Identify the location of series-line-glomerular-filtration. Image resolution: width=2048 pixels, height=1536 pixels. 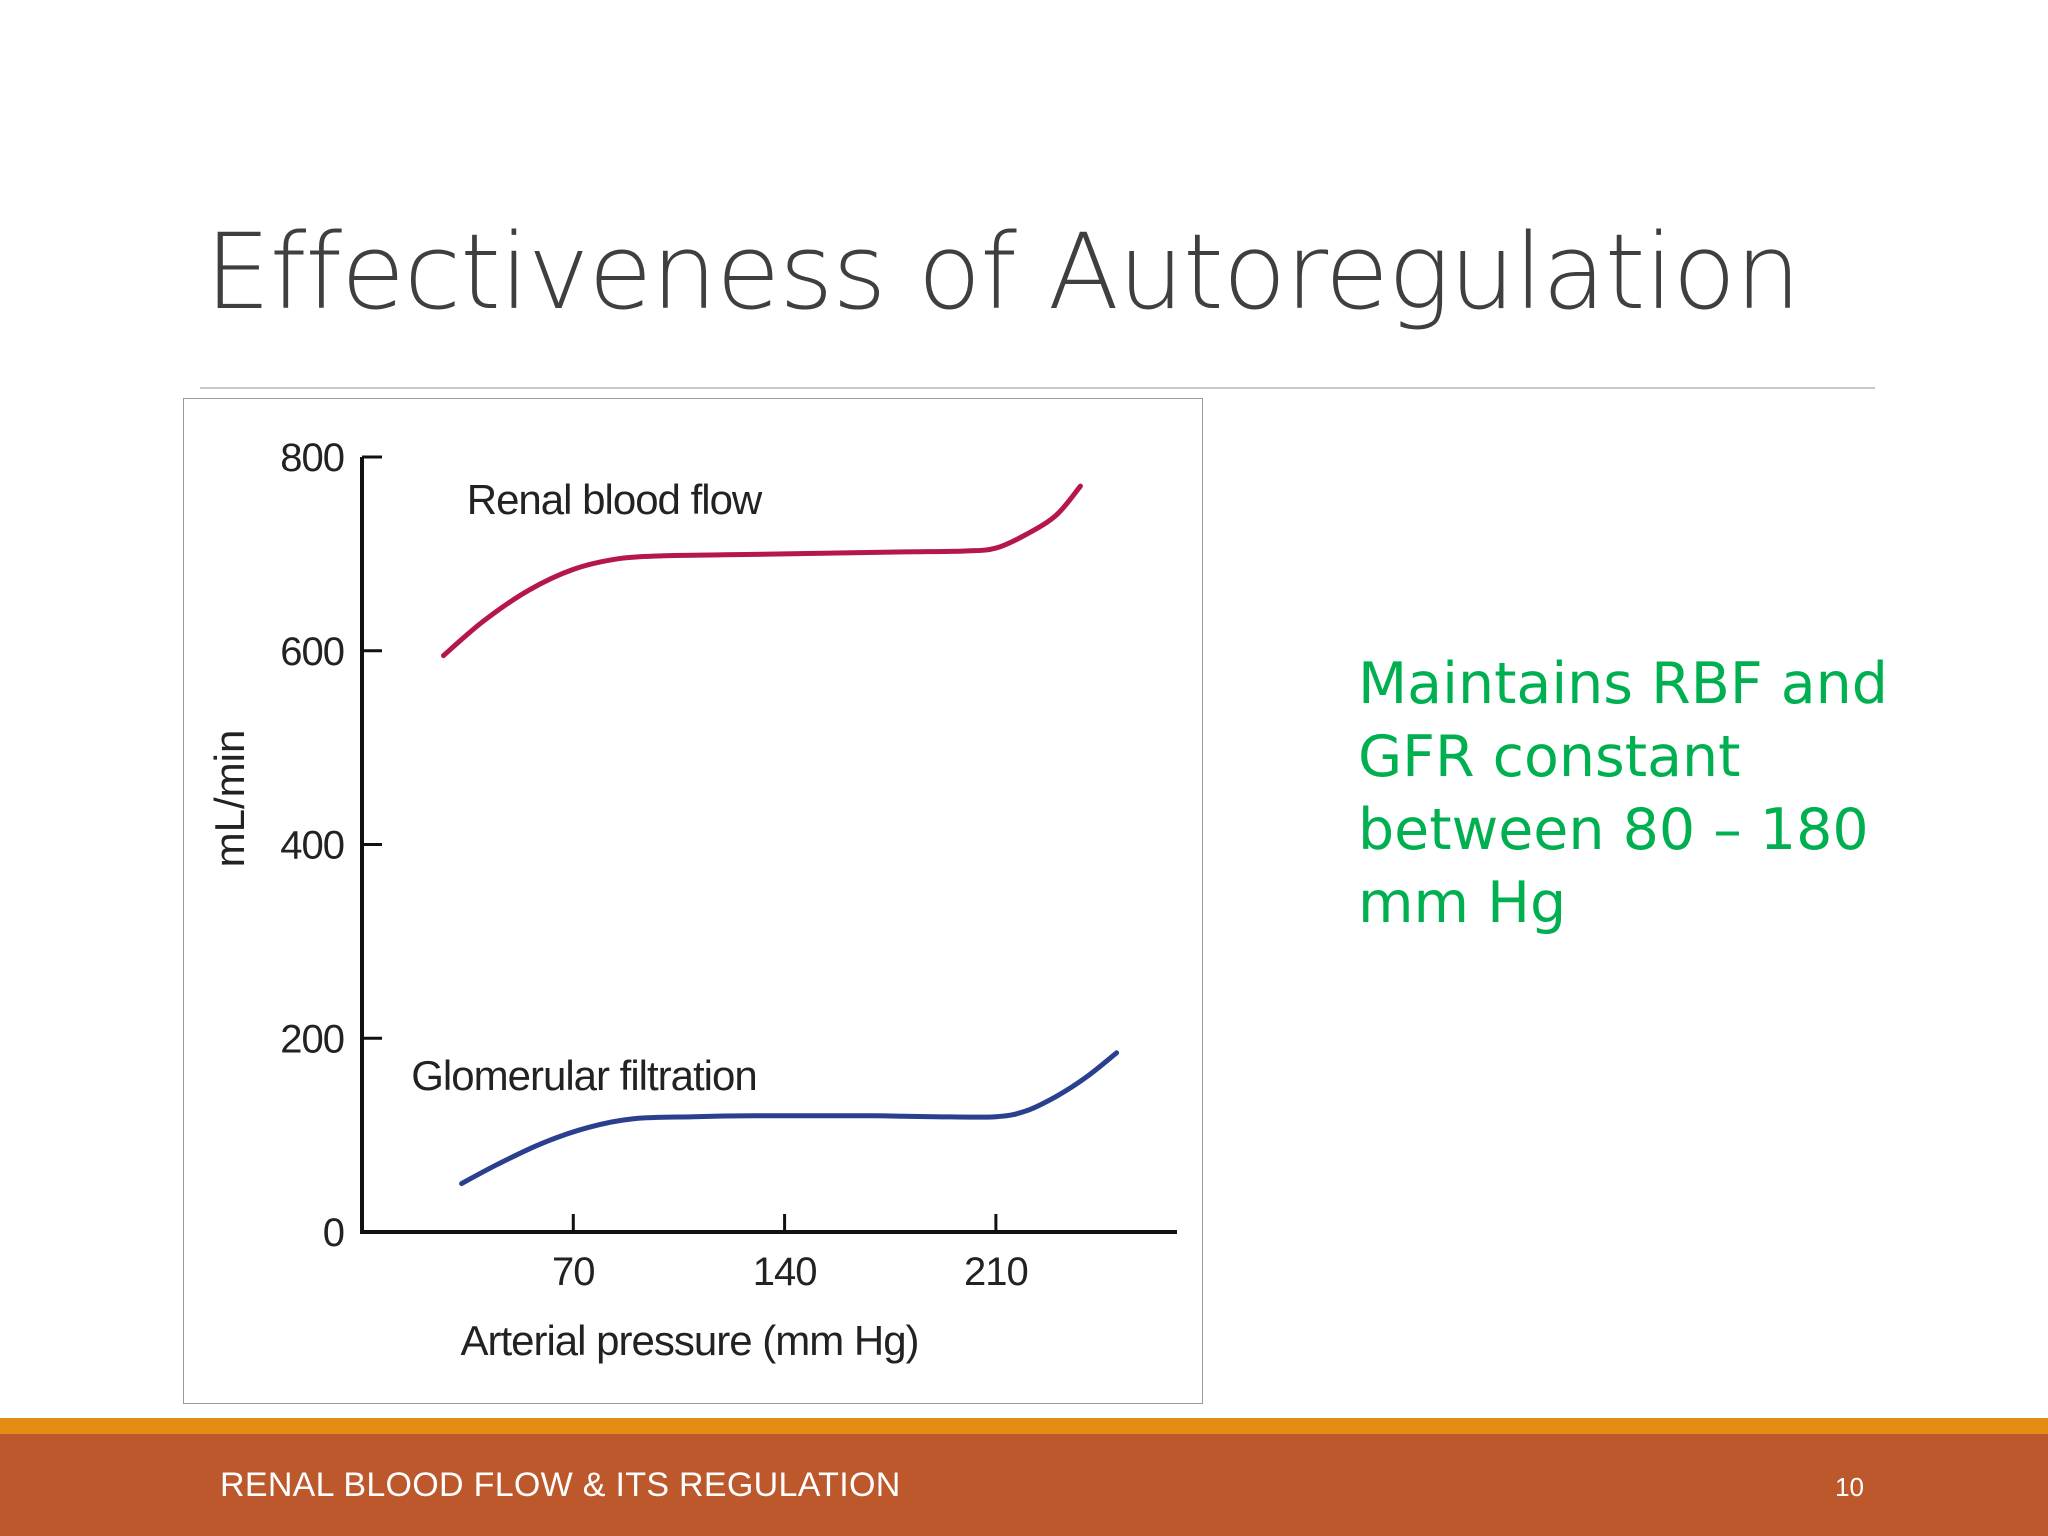
(789, 1118).